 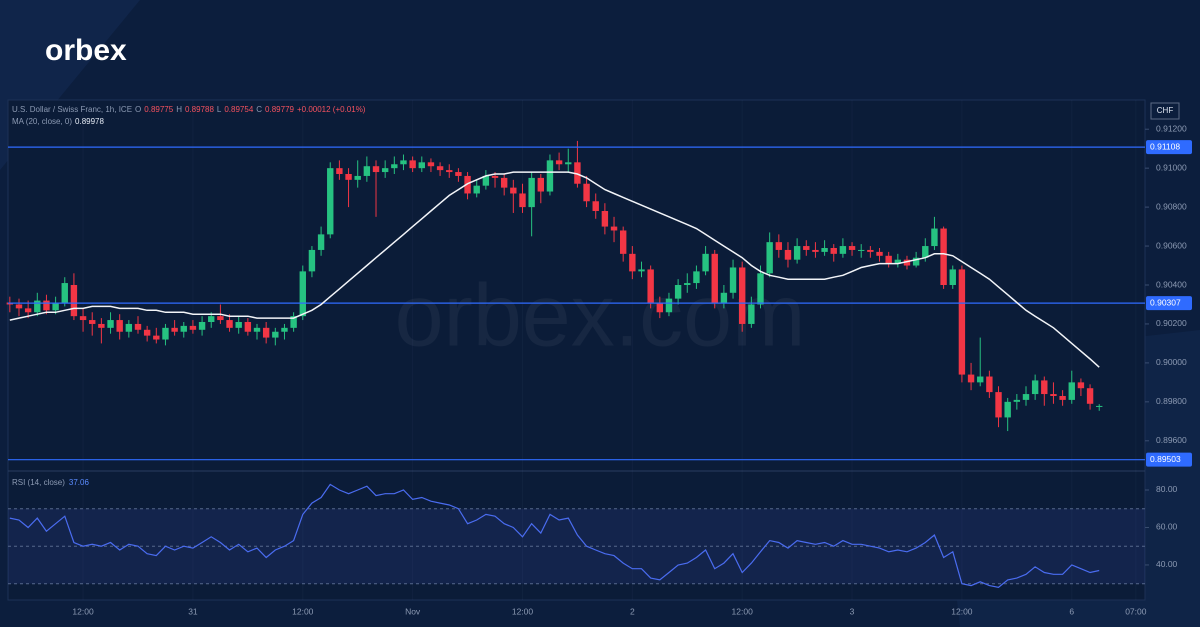 I want to click on rsi-y-tick-label: 60.00, so click(x=1167, y=527).